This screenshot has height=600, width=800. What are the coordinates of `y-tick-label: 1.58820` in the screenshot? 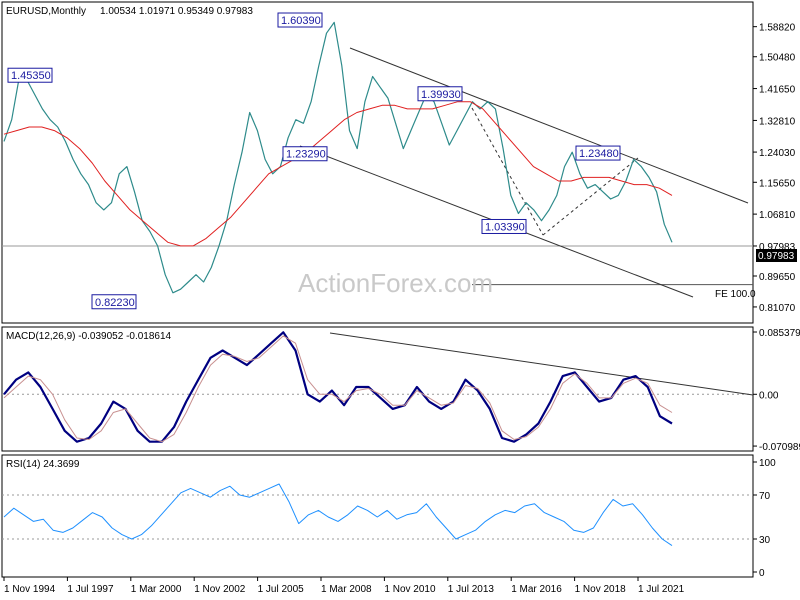 It's located at (777, 28).